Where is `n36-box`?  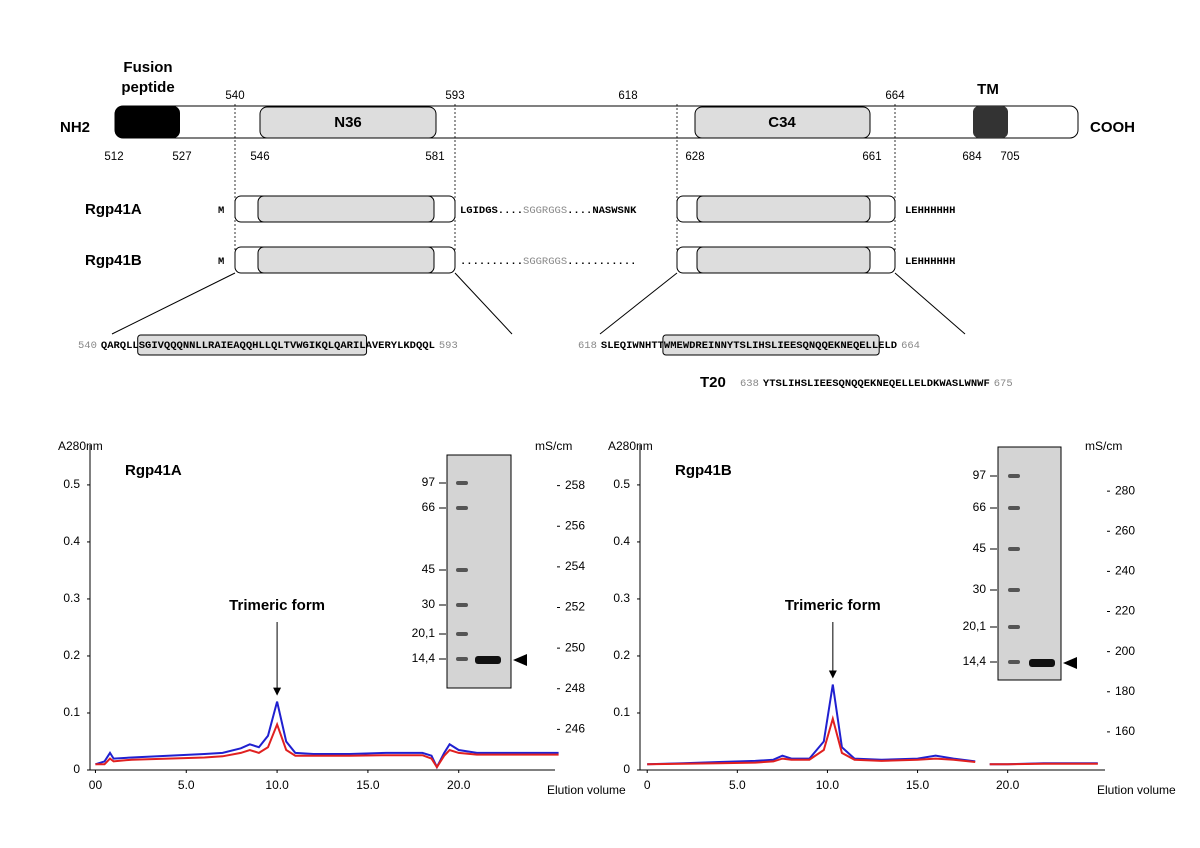 n36-box is located at coordinates (348, 122).